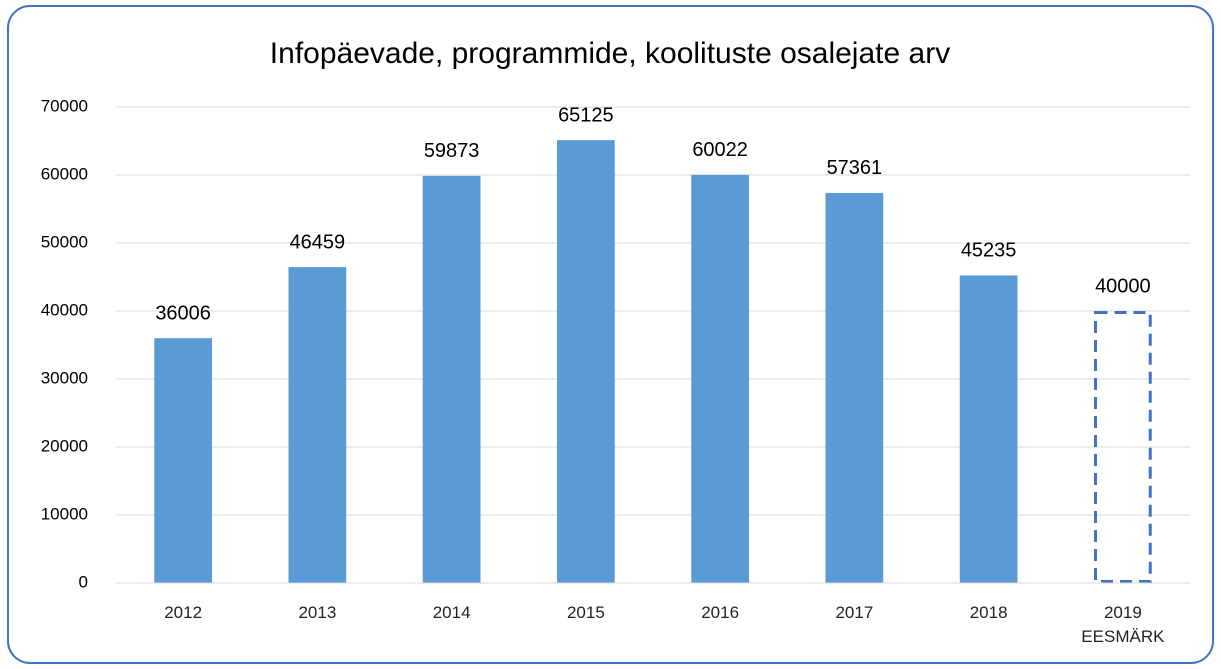  I want to click on x-tick-label: 2017, so click(854, 612).